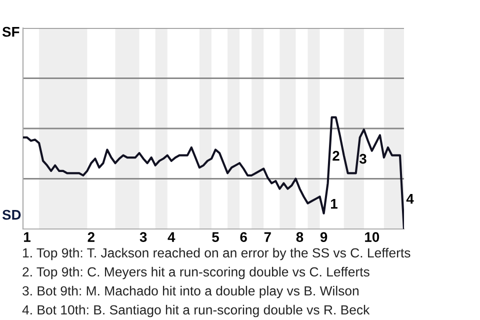 This screenshot has width=480, height=320. What do you see at coordinates (27, 237) in the screenshot?
I see `x-tick-label: 1` at bounding box center [27, 237].